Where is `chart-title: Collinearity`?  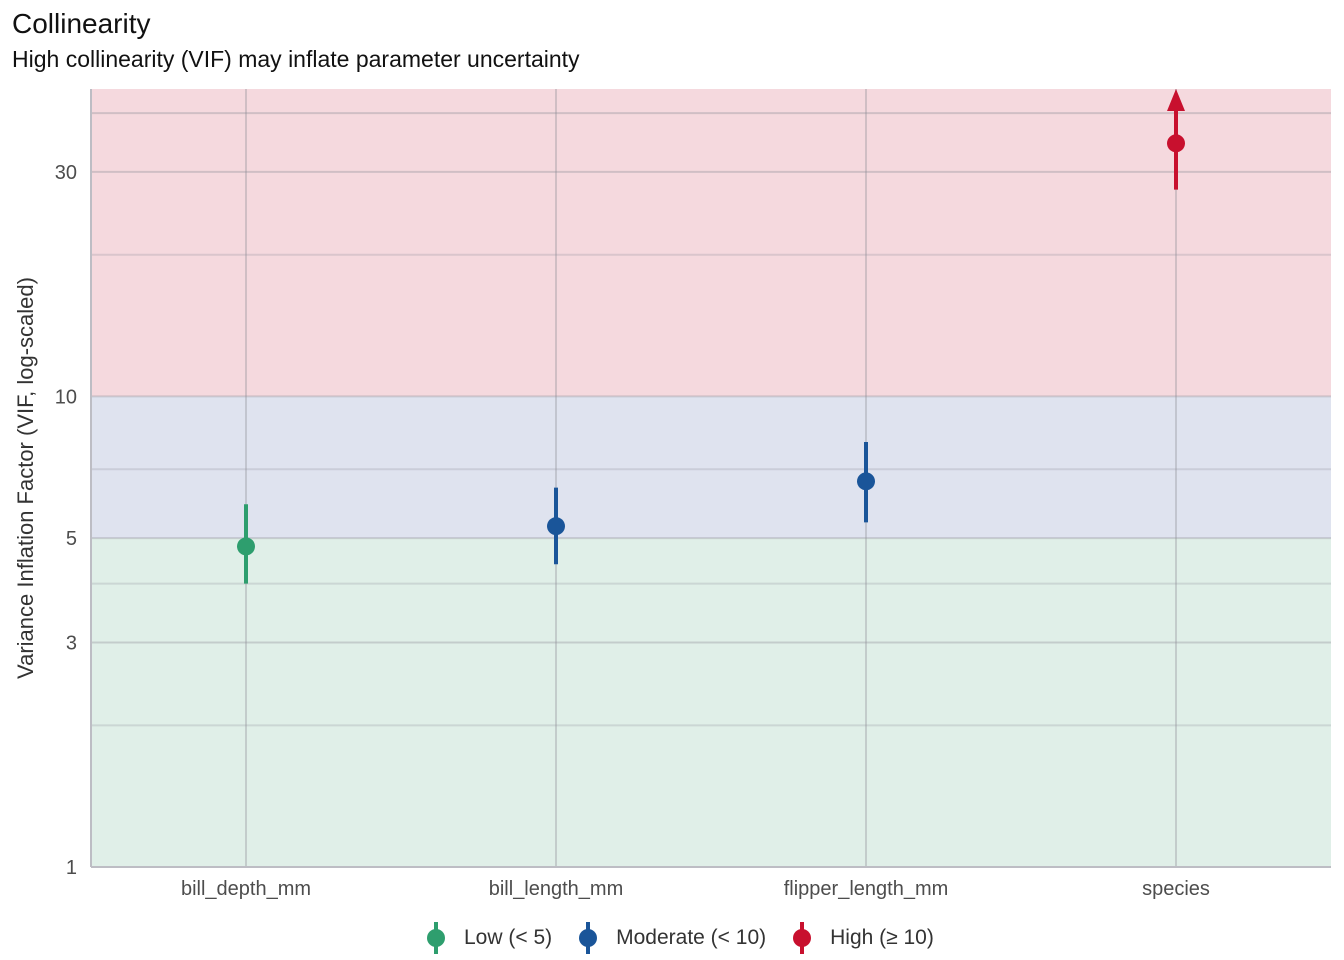
chart-title: Collinearity is located at coordinates (81, 23).